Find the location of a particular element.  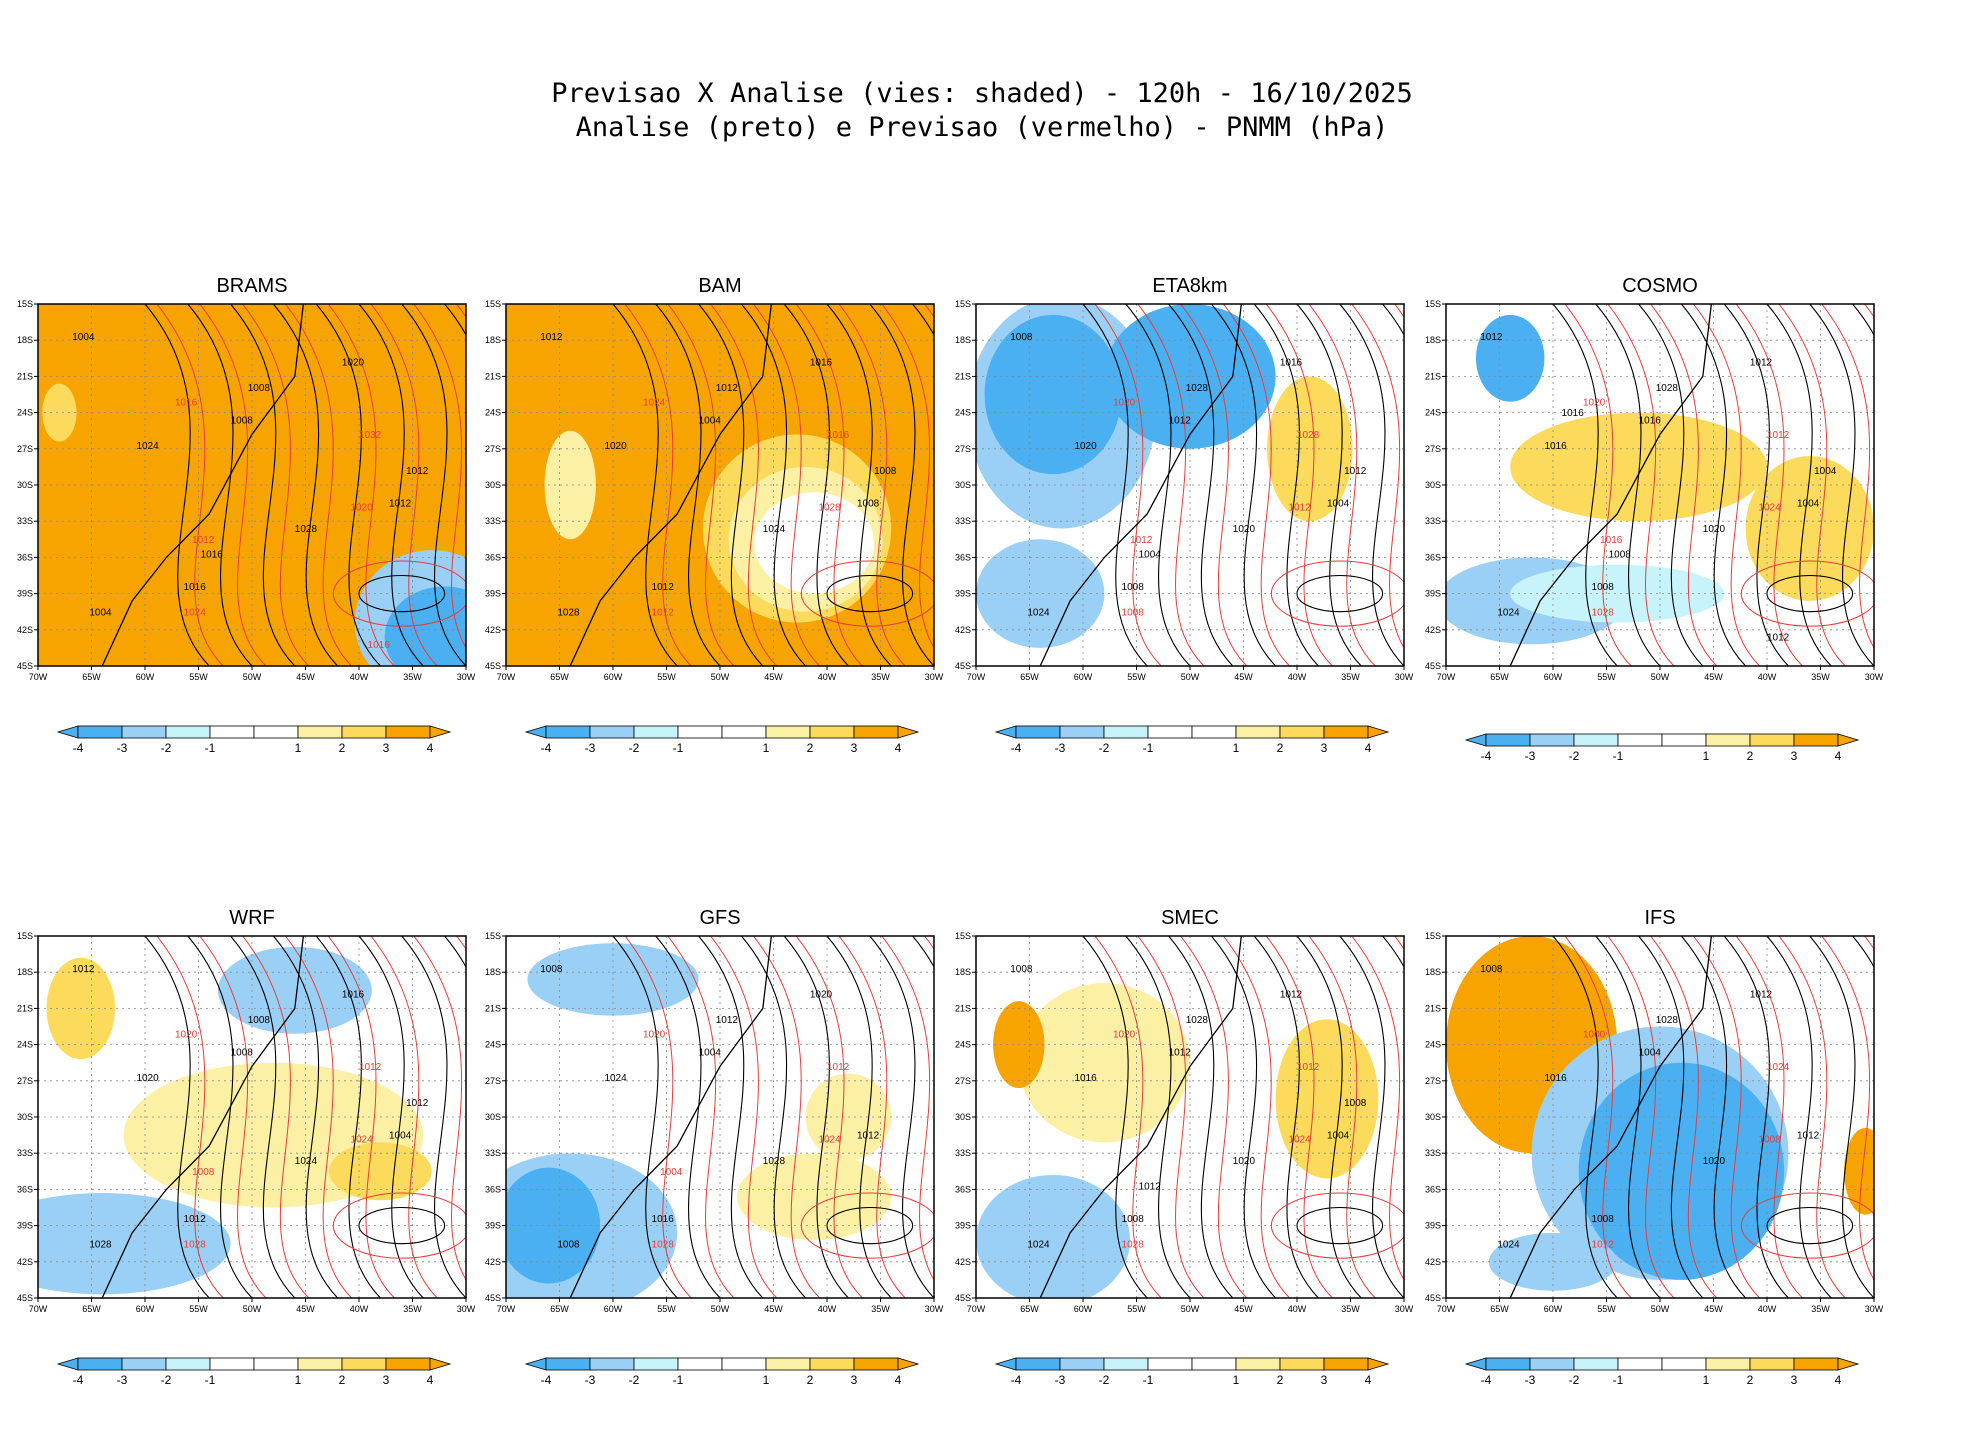

lon-tick-label: 30W is located at coordinates (466, 1309).